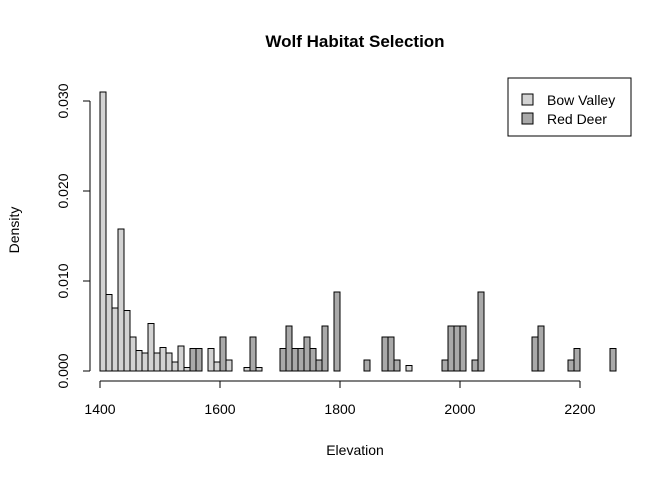  What do you see at coordinates (475, 365) in the screenshot?
I see `bar-red-deer-2020` at bounding box center [475, 365].